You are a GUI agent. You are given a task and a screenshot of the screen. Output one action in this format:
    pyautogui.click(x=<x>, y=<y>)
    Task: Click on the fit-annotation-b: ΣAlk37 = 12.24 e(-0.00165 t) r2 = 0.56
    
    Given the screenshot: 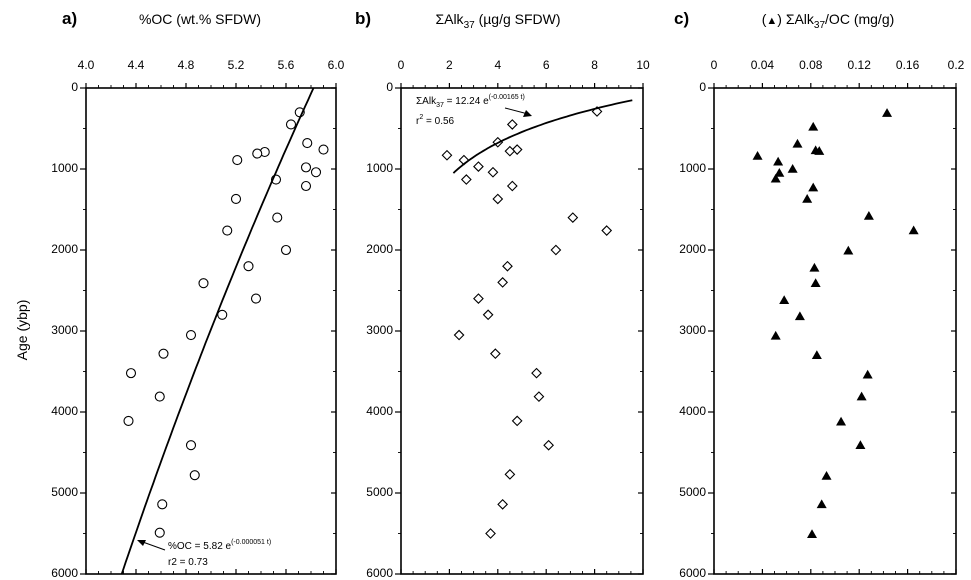 What is the action you would take?
    pyautogui.click(x=474, y=110)
    